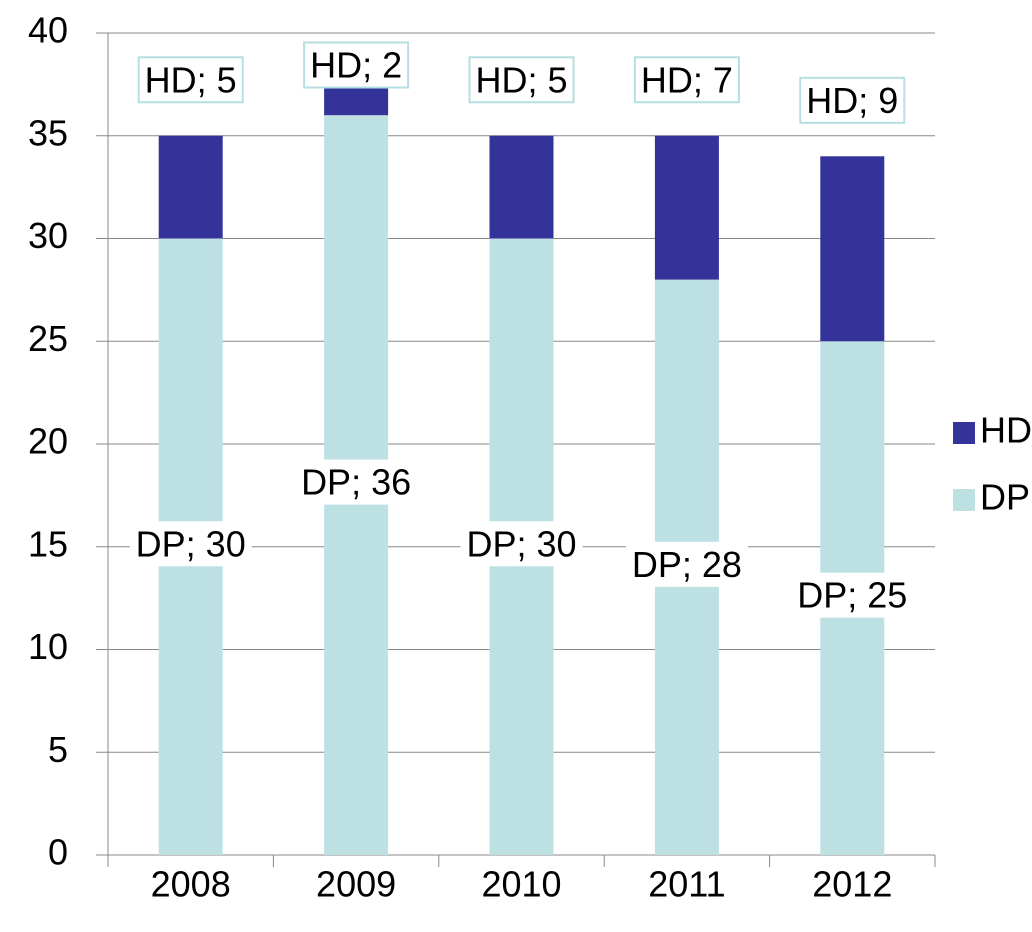 The image size is (1032, 932). I want to click on data-label: HD; 2, so click(356, 65).